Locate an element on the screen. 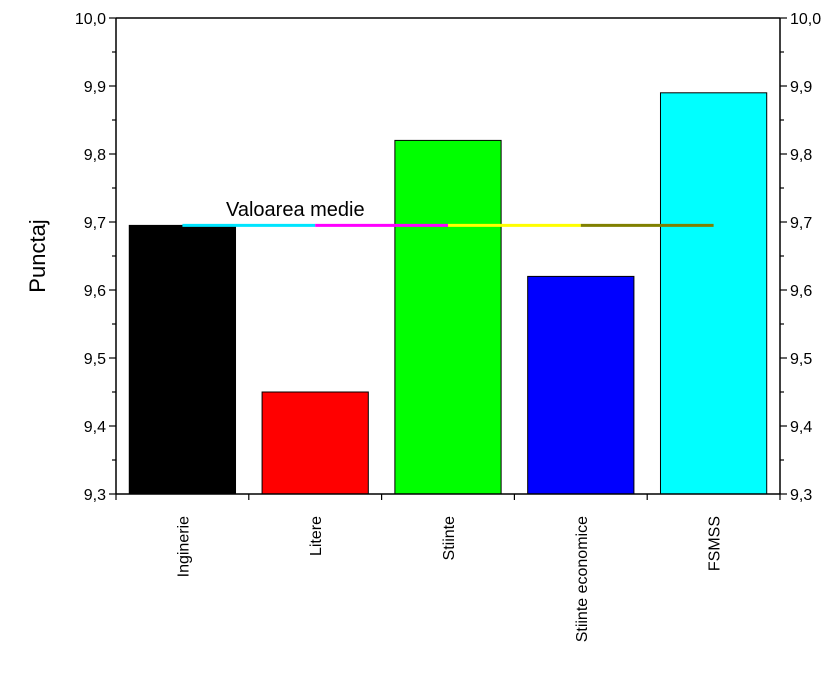 This screenshot has width=838, height=678. y-tick-label-left: 9,4 is located at coordinates (95, 427).